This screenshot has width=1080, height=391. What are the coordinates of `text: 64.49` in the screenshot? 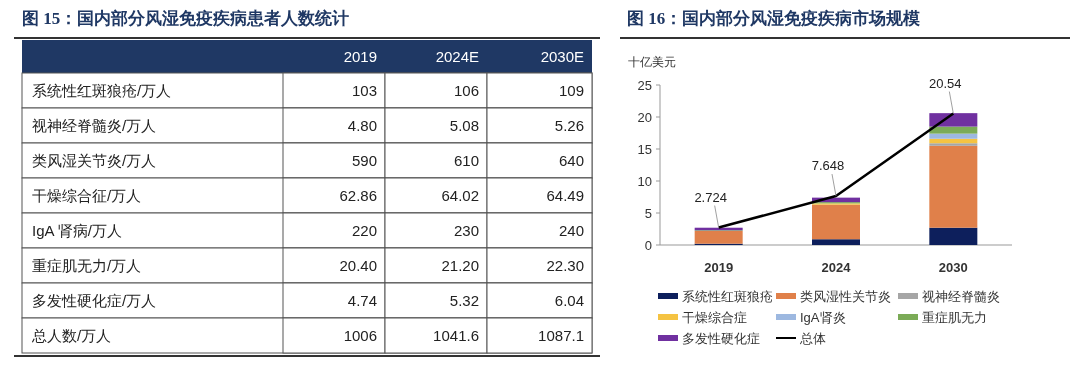 It's located at (565, 195).